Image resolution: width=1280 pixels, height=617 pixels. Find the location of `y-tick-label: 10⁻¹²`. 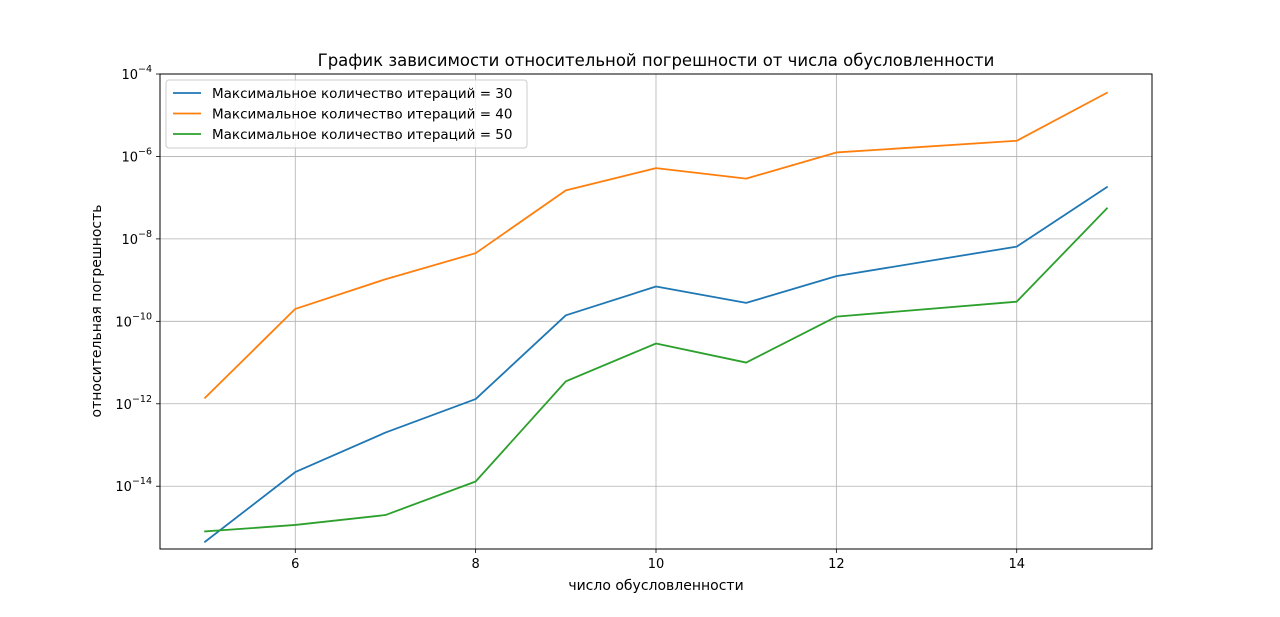

y-tick-label: 10⁻¹² is located at coordinates (133, 403).